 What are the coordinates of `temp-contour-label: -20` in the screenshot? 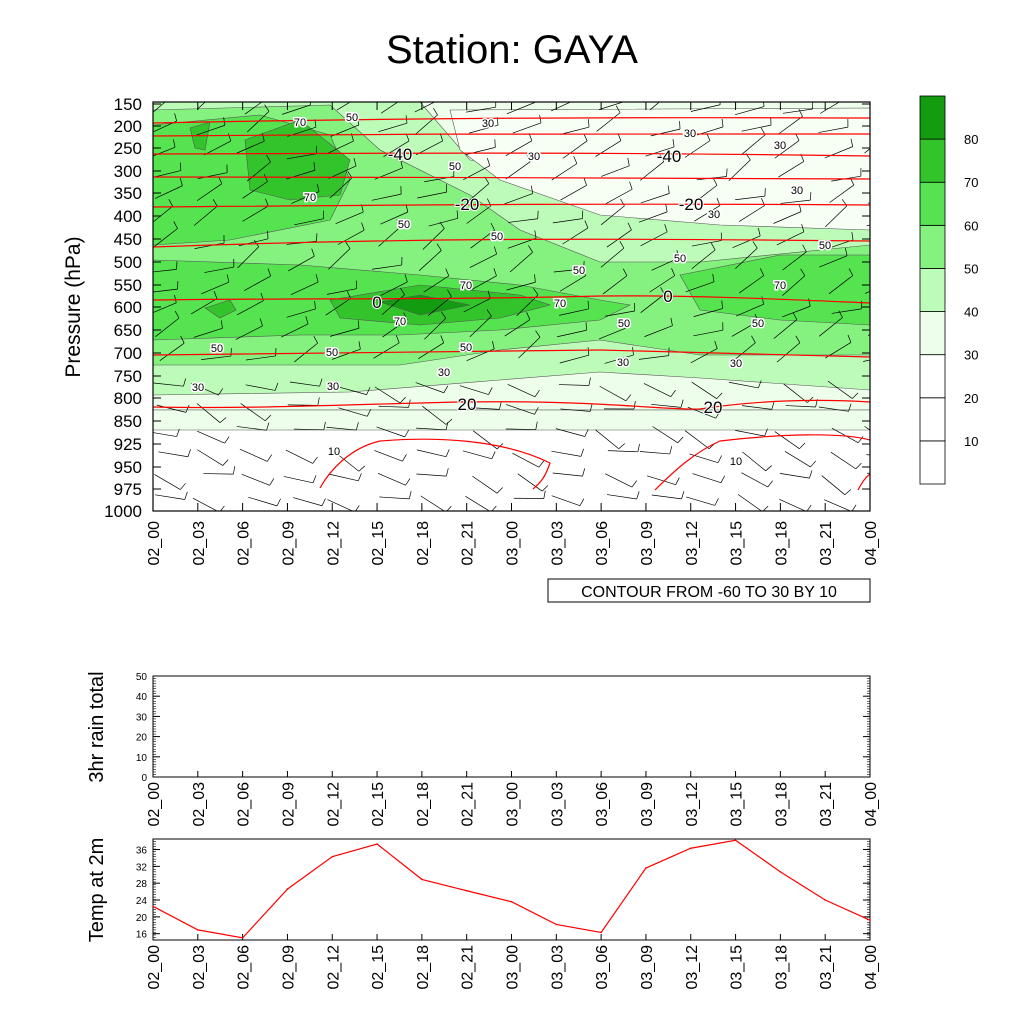 It's located at (467, 204).